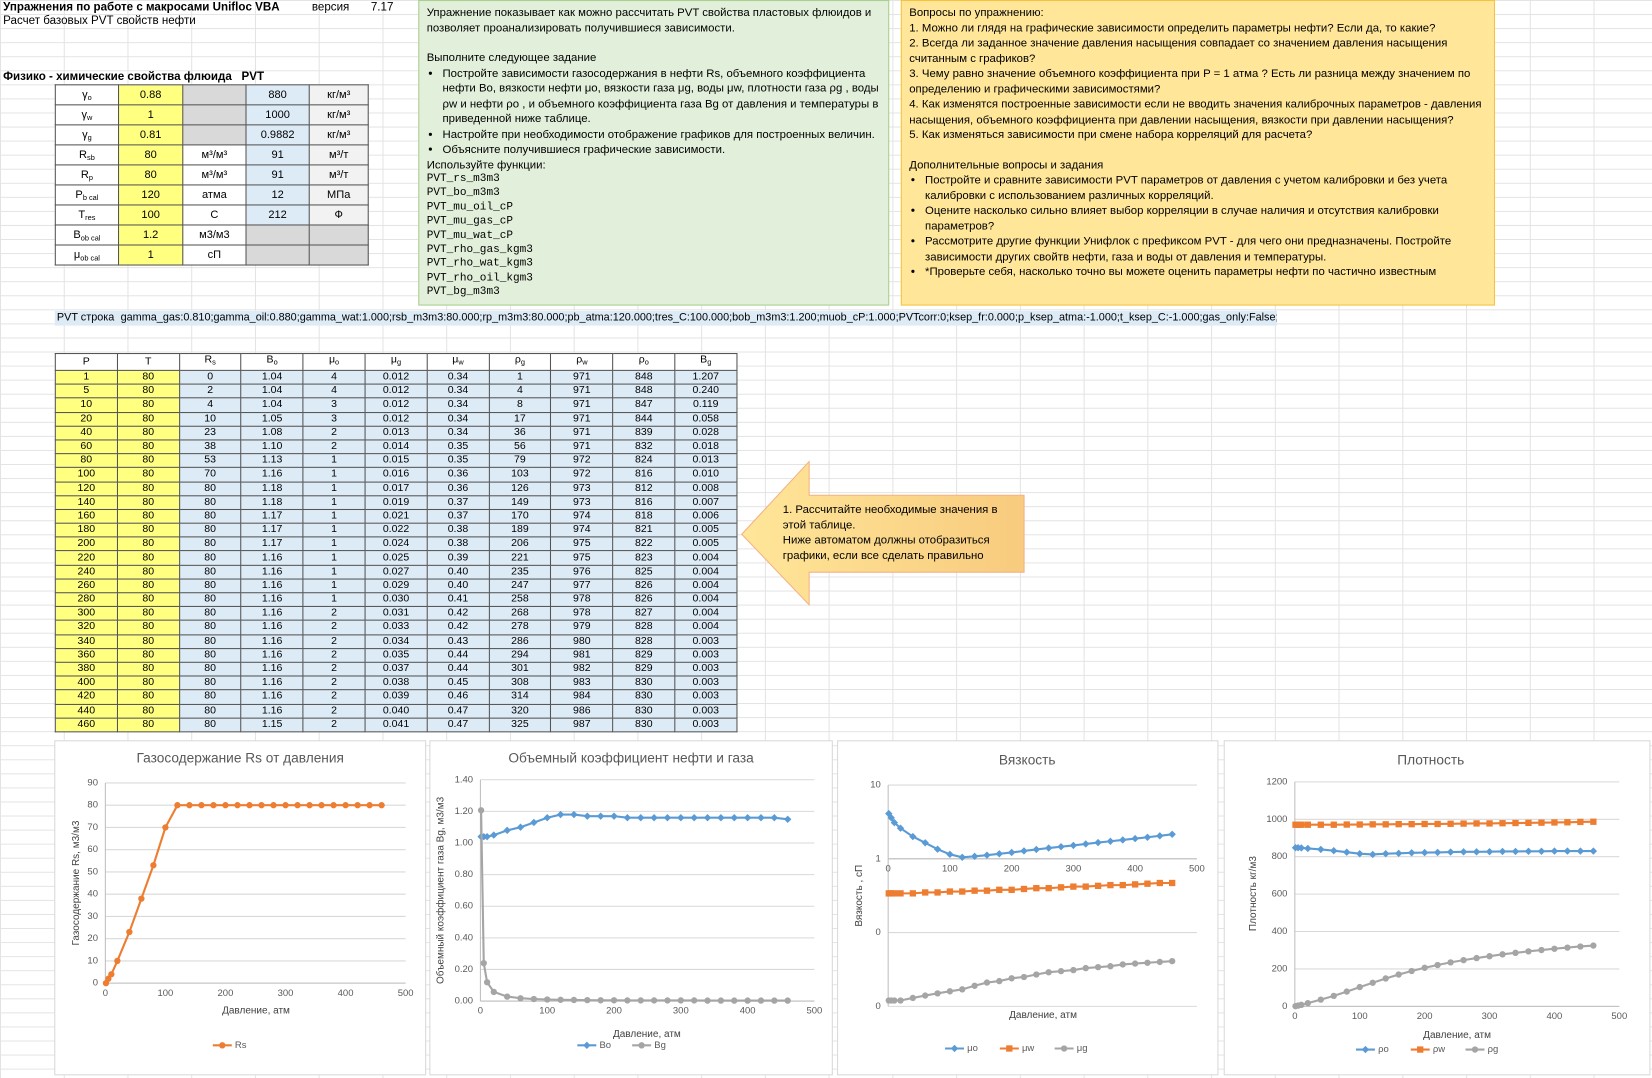  I want to click on data-row: 460 80 80 1.15 2 0.041 0.47 325 987 830 0.003, so click(396, 725).